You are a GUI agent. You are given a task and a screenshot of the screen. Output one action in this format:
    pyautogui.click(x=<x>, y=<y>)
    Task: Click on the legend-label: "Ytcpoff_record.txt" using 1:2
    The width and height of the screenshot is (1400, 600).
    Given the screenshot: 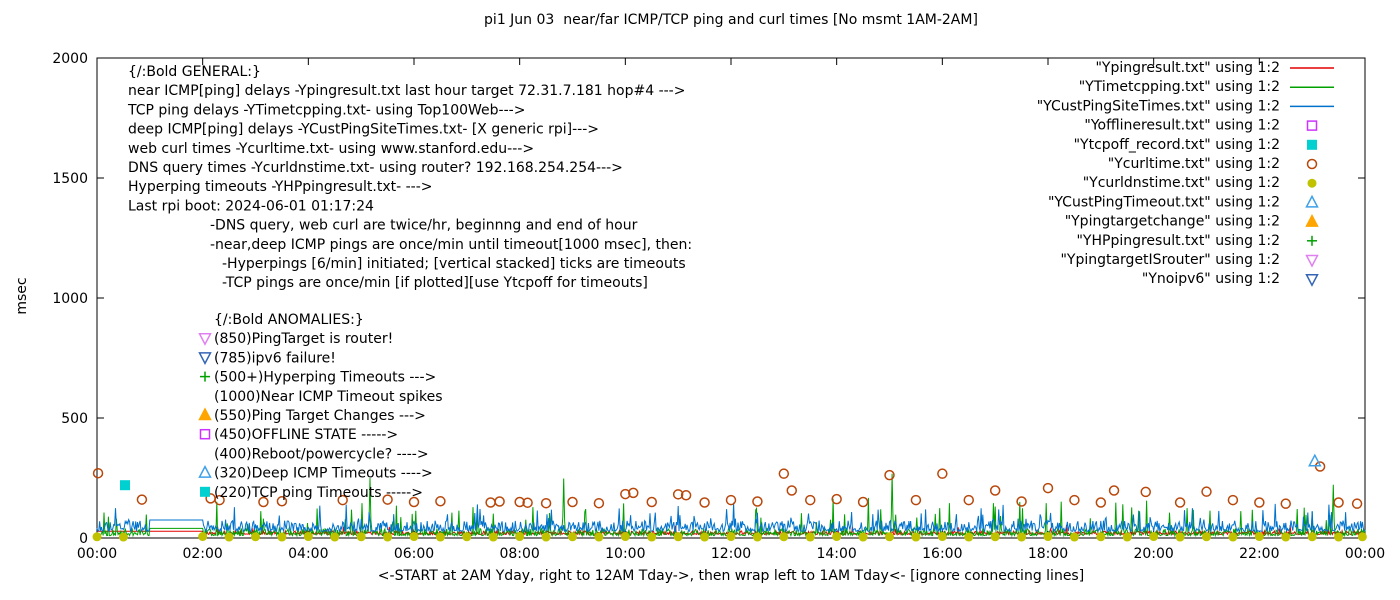 What is the action you would take?
    pyautogui.click(x=1177, y=145)
    